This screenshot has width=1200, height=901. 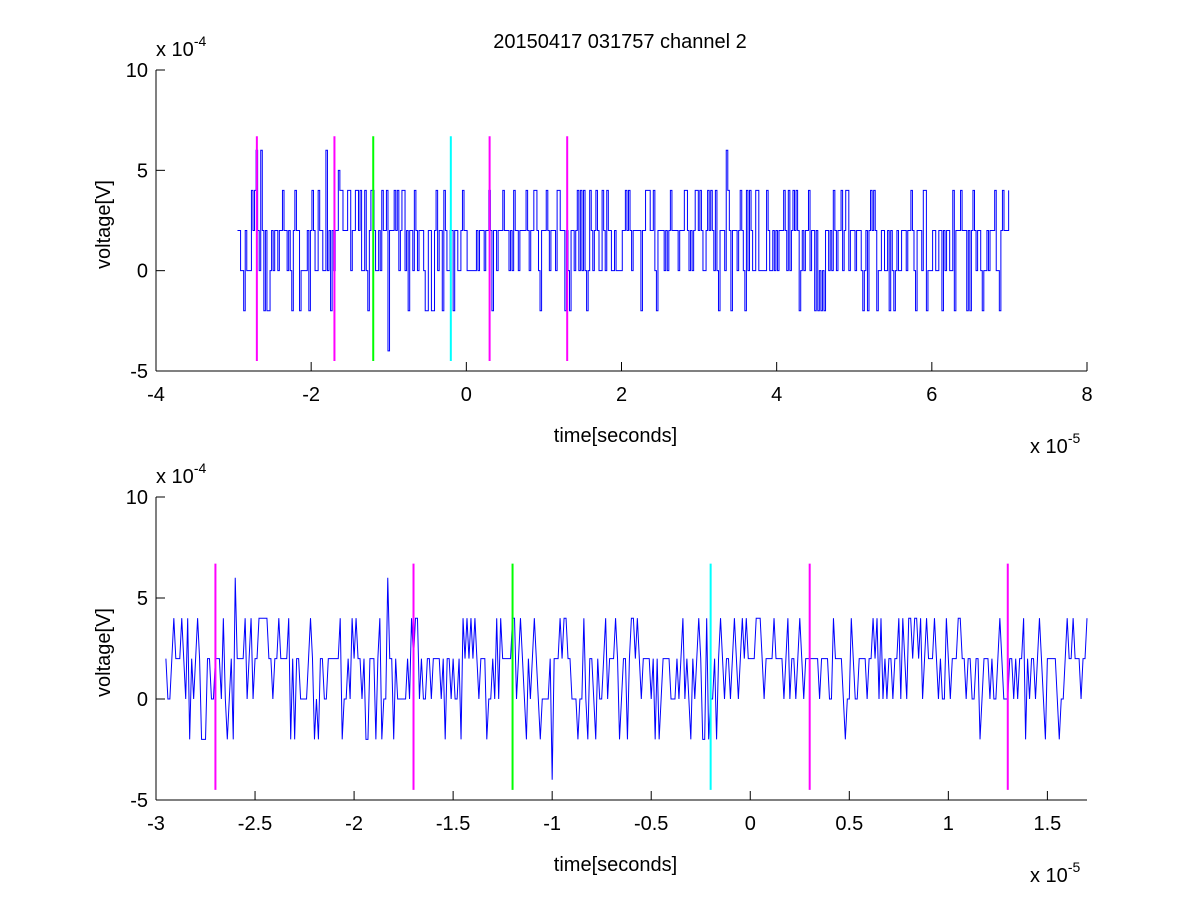 I want to click on x-tick-label: -3, so click(x=156, y=824).